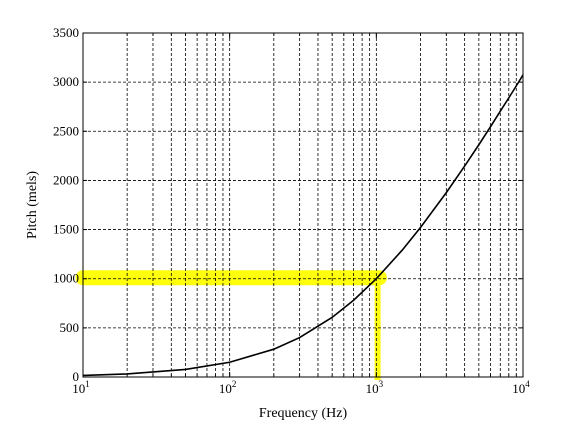 This screenshot has width=573, height=431. Describe the element at coordinates (81, 387) in the screenshot. I see `x-tick-label: 10¹` at that location.